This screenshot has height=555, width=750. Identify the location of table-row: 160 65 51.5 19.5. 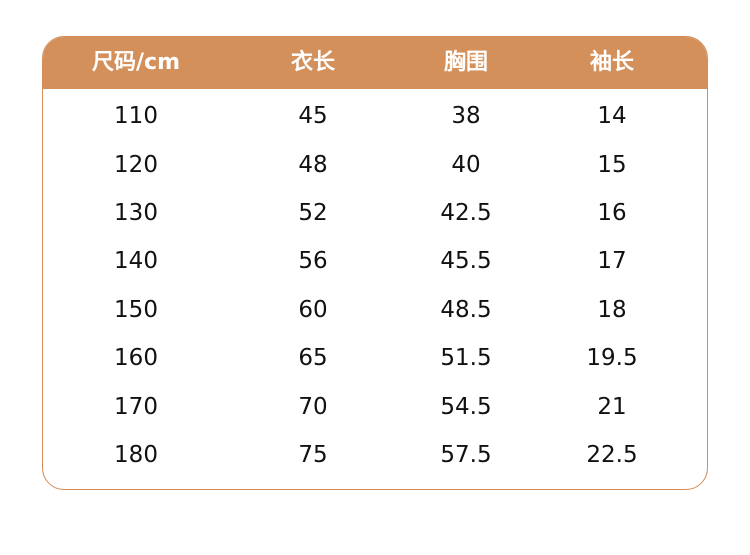
(375, 358).